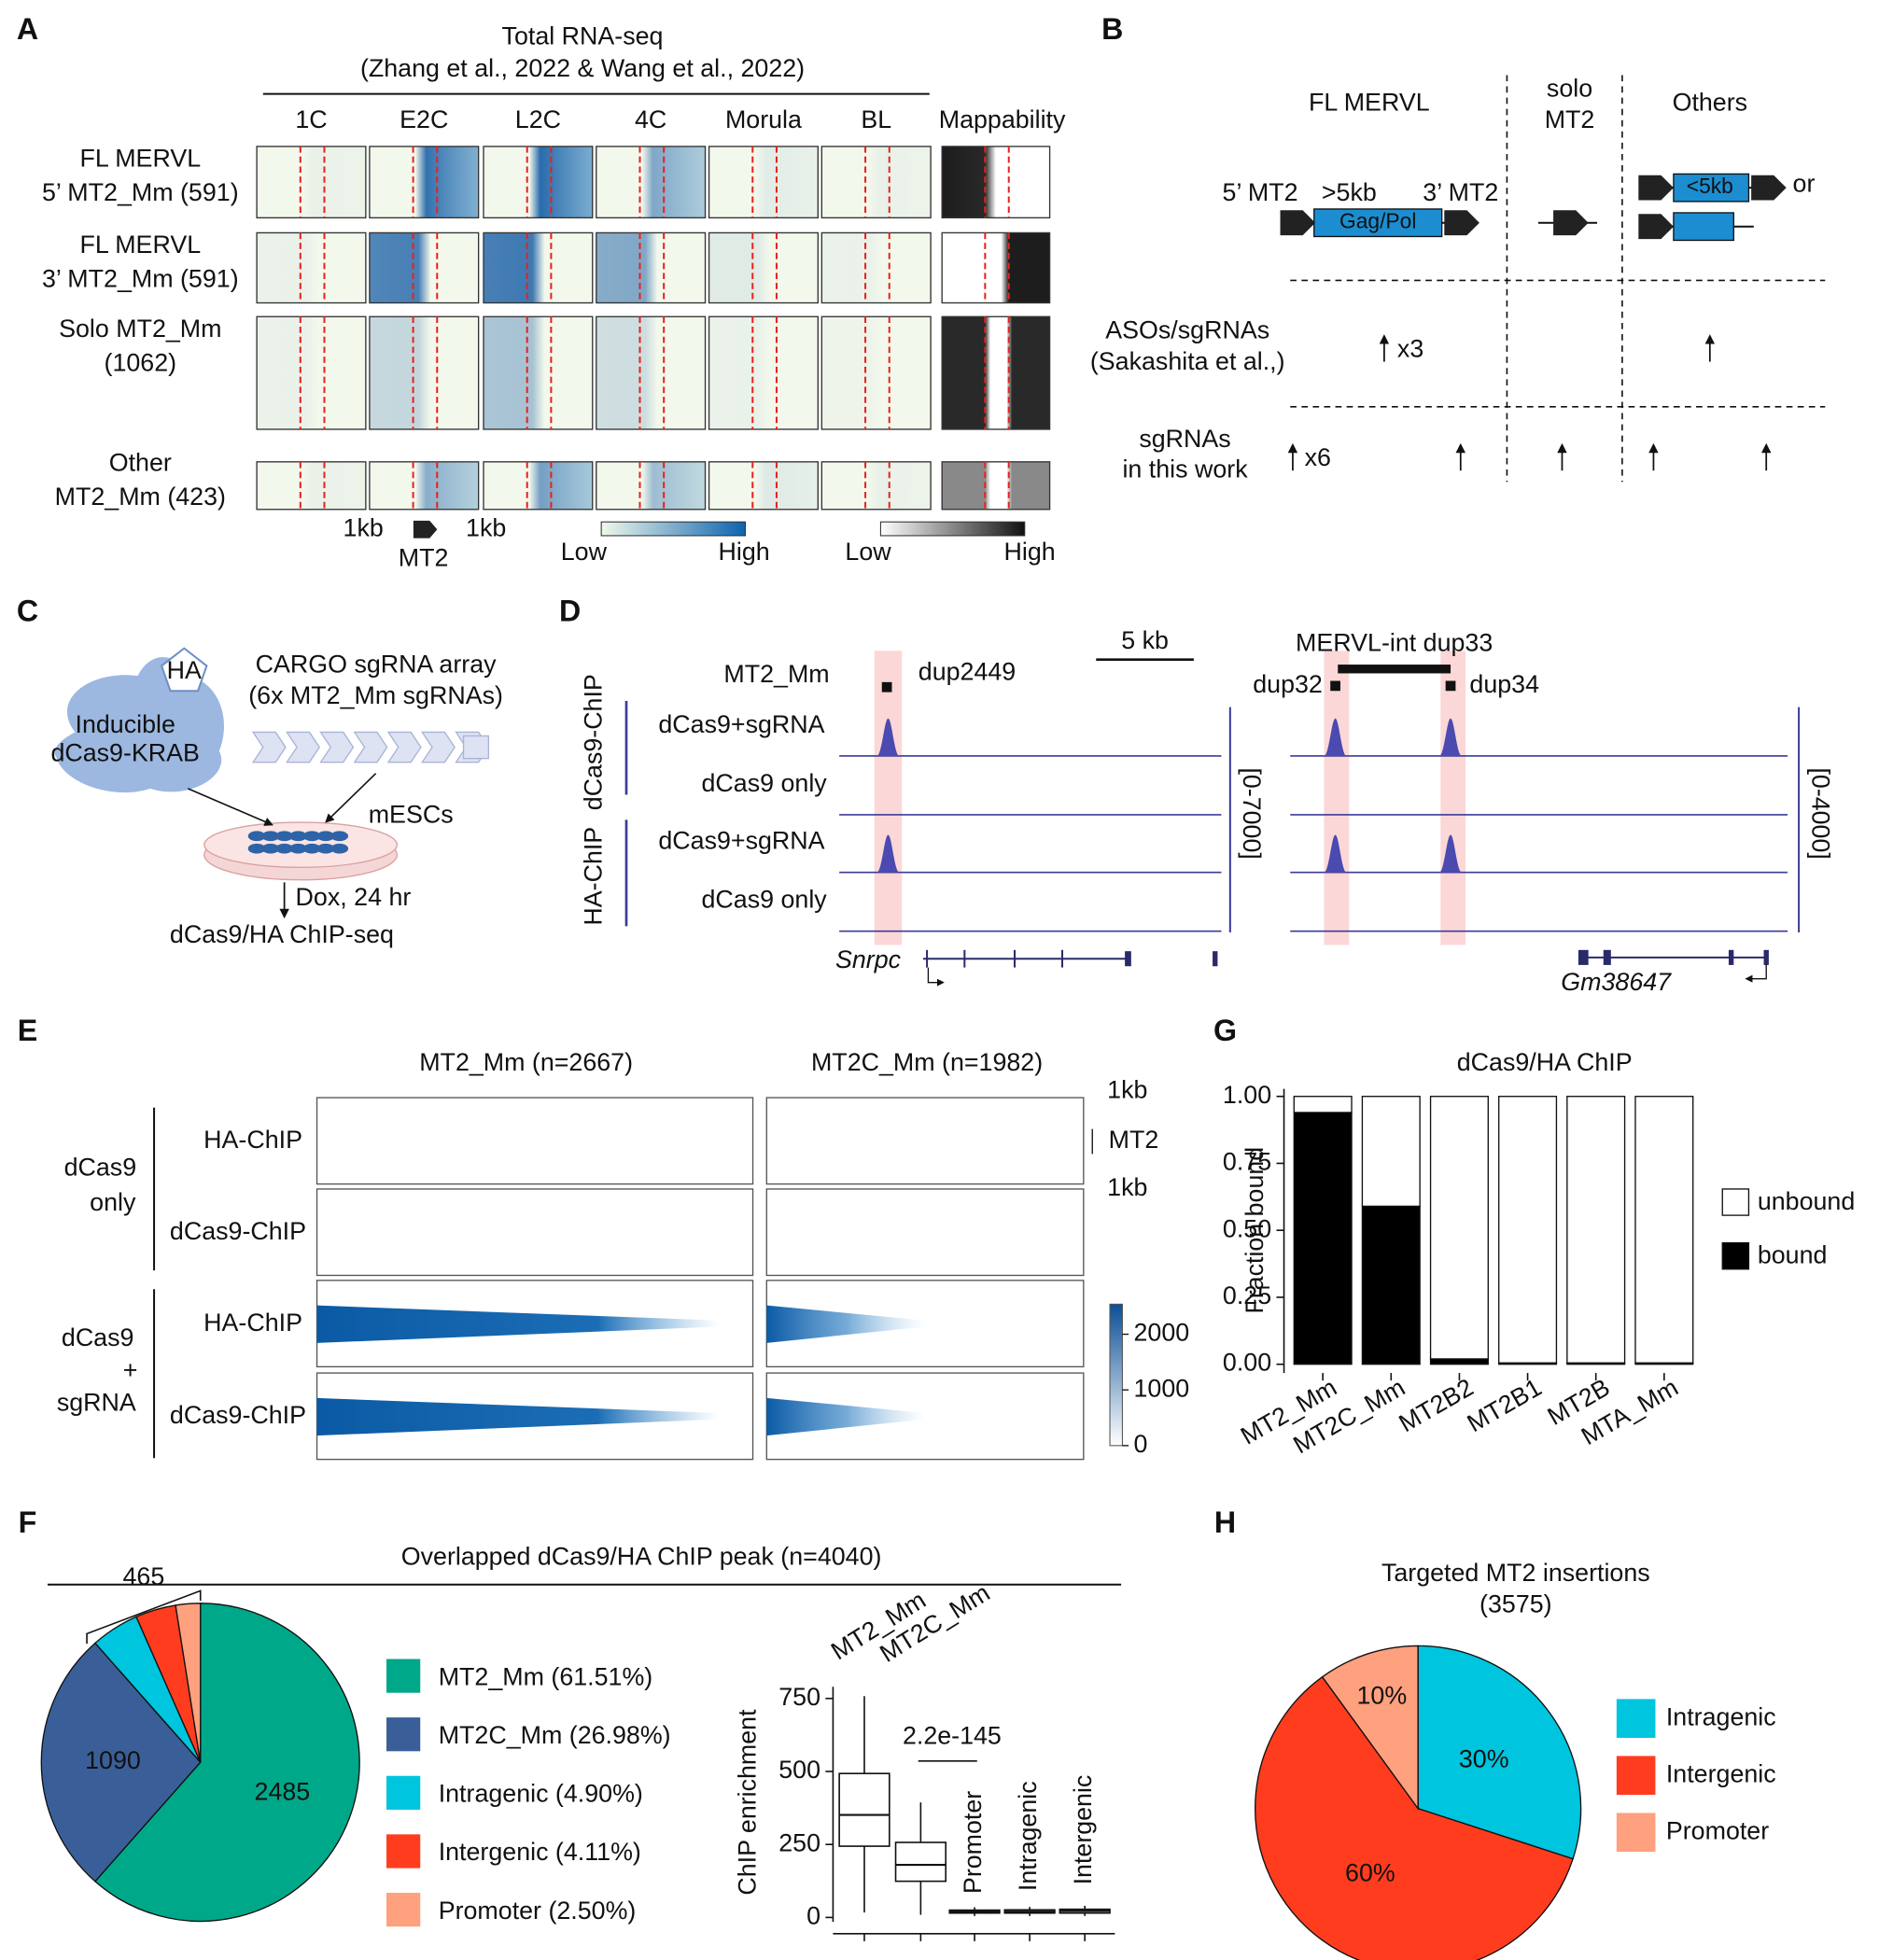 The image size is (1879, 1960). Describe the element at coordinates (952, 529) in the screenshot. I see `colorbar` at that location.